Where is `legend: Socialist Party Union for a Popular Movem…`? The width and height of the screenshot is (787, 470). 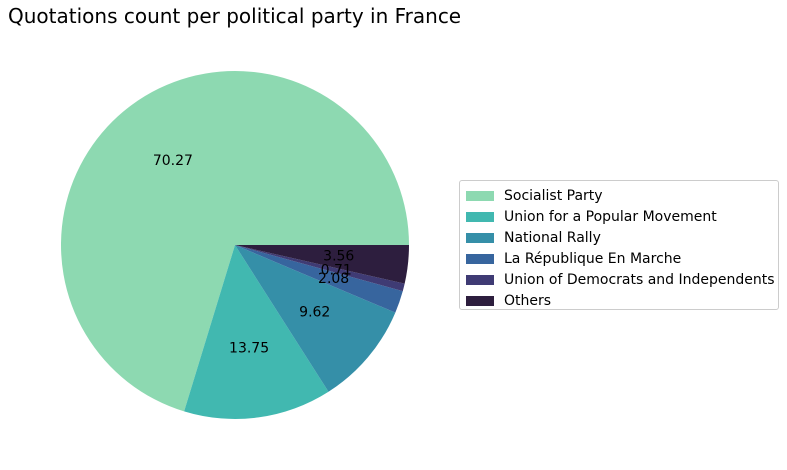 legend: Socialist Party Union for a Popular Movem… is located at coordinates (619, 245).